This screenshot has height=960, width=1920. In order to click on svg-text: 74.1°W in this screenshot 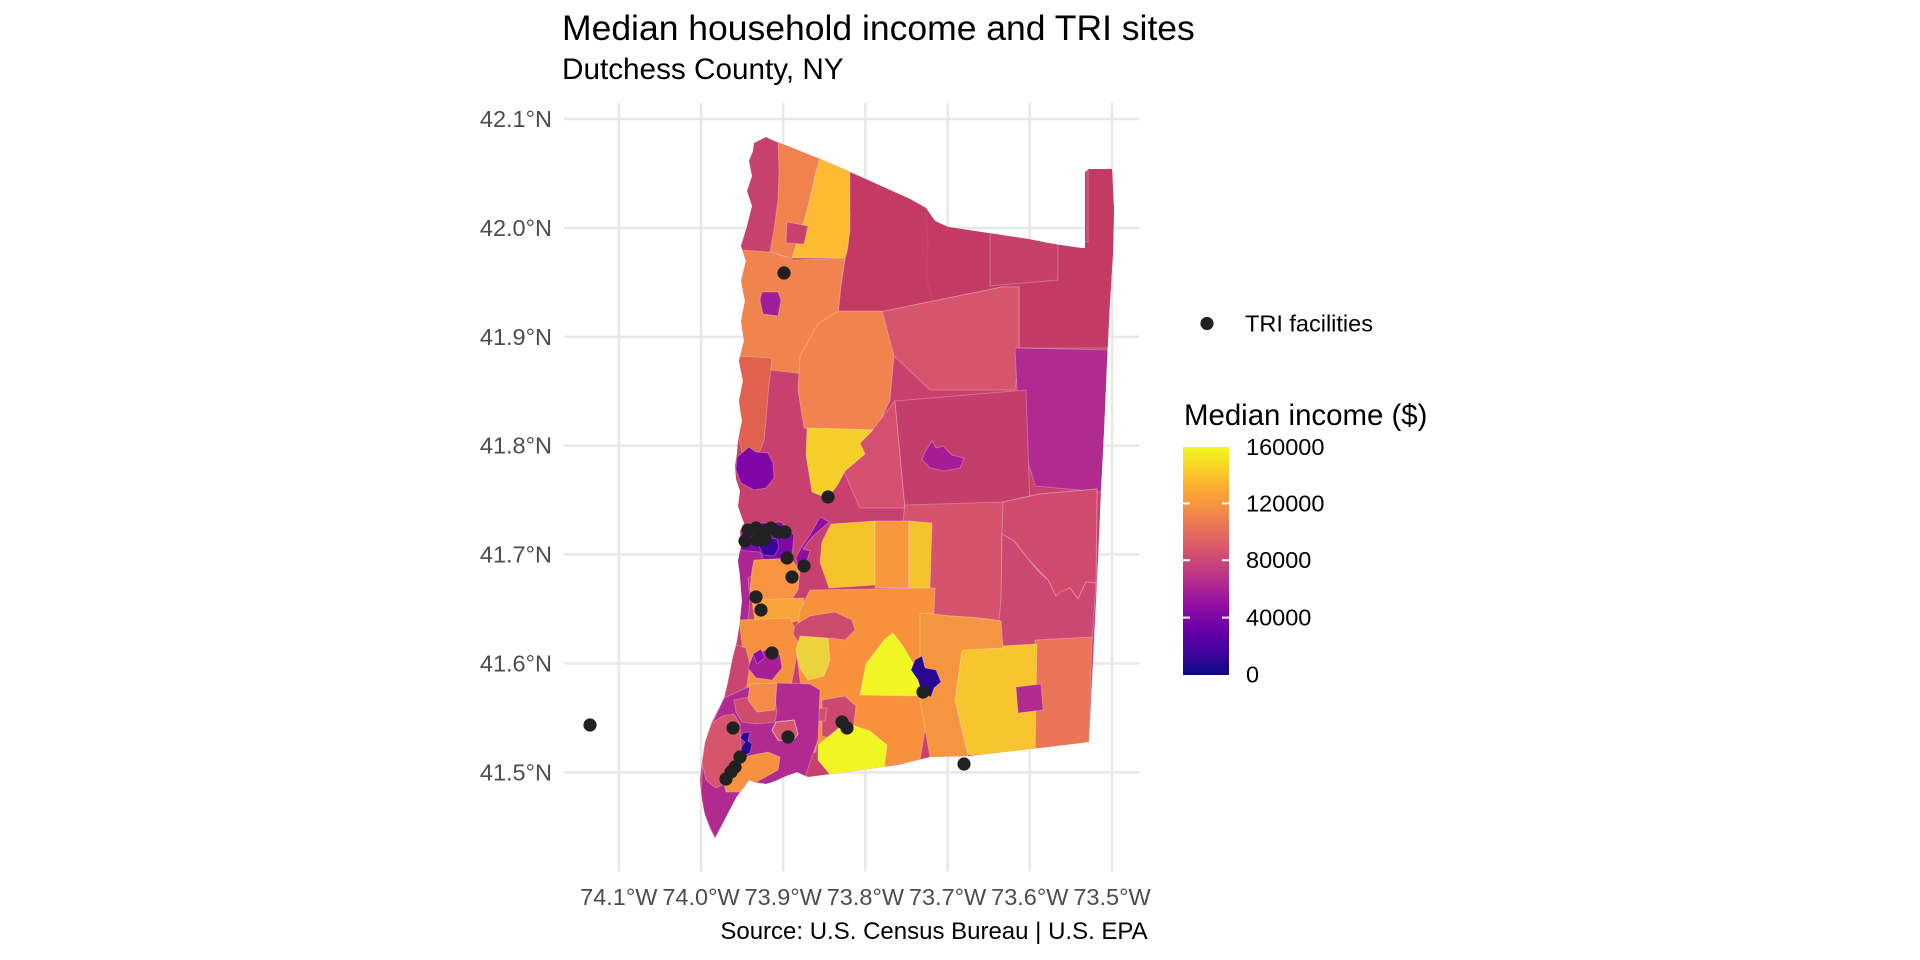, I will do `click(619, 897)`.